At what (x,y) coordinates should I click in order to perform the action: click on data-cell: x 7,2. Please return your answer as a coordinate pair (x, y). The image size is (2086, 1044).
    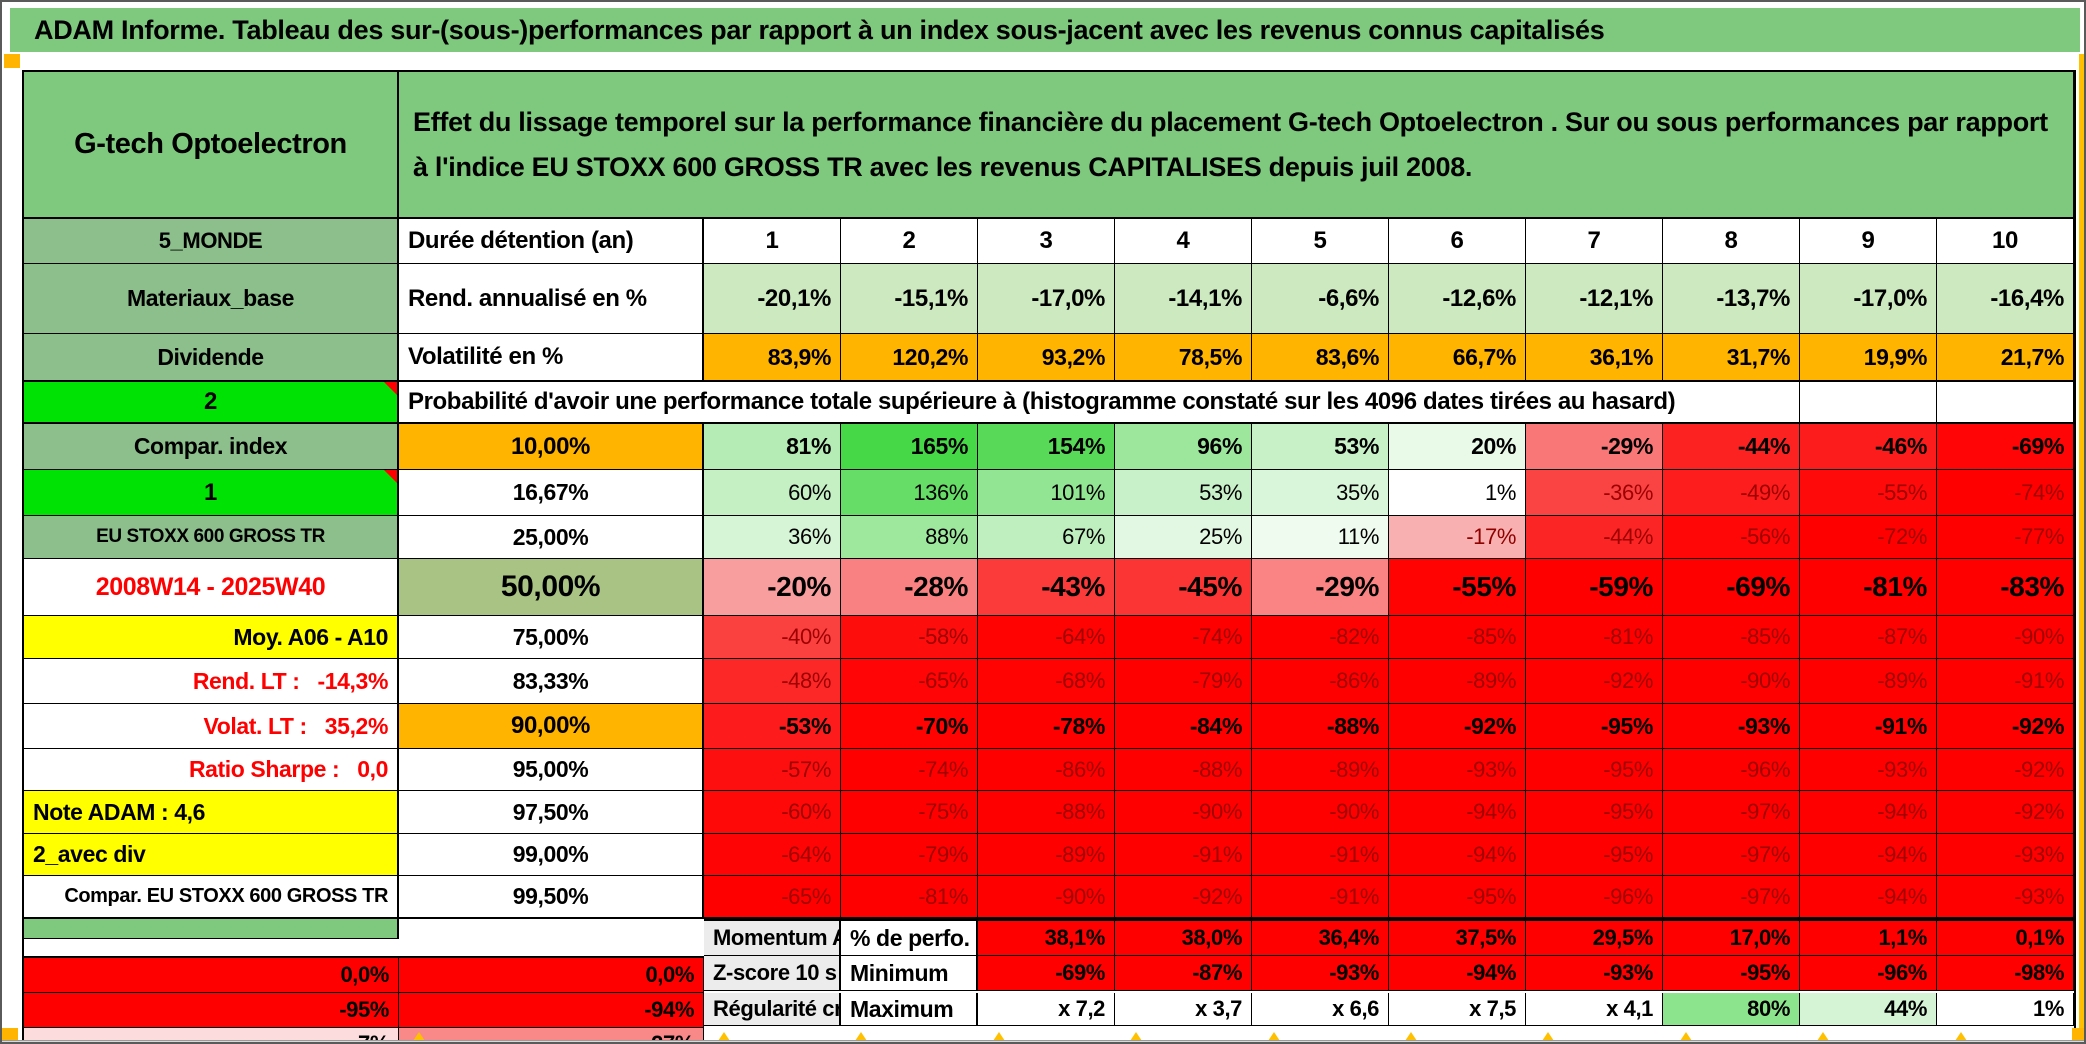
    Looking at the image, I should click on (1046, 1009).